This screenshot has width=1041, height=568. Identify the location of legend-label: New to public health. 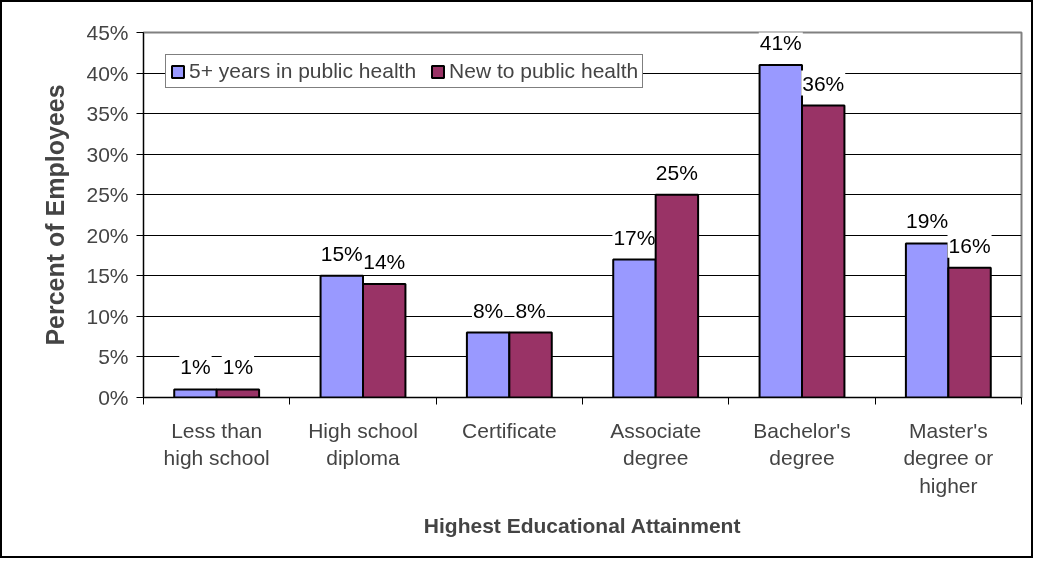
(544, 71).